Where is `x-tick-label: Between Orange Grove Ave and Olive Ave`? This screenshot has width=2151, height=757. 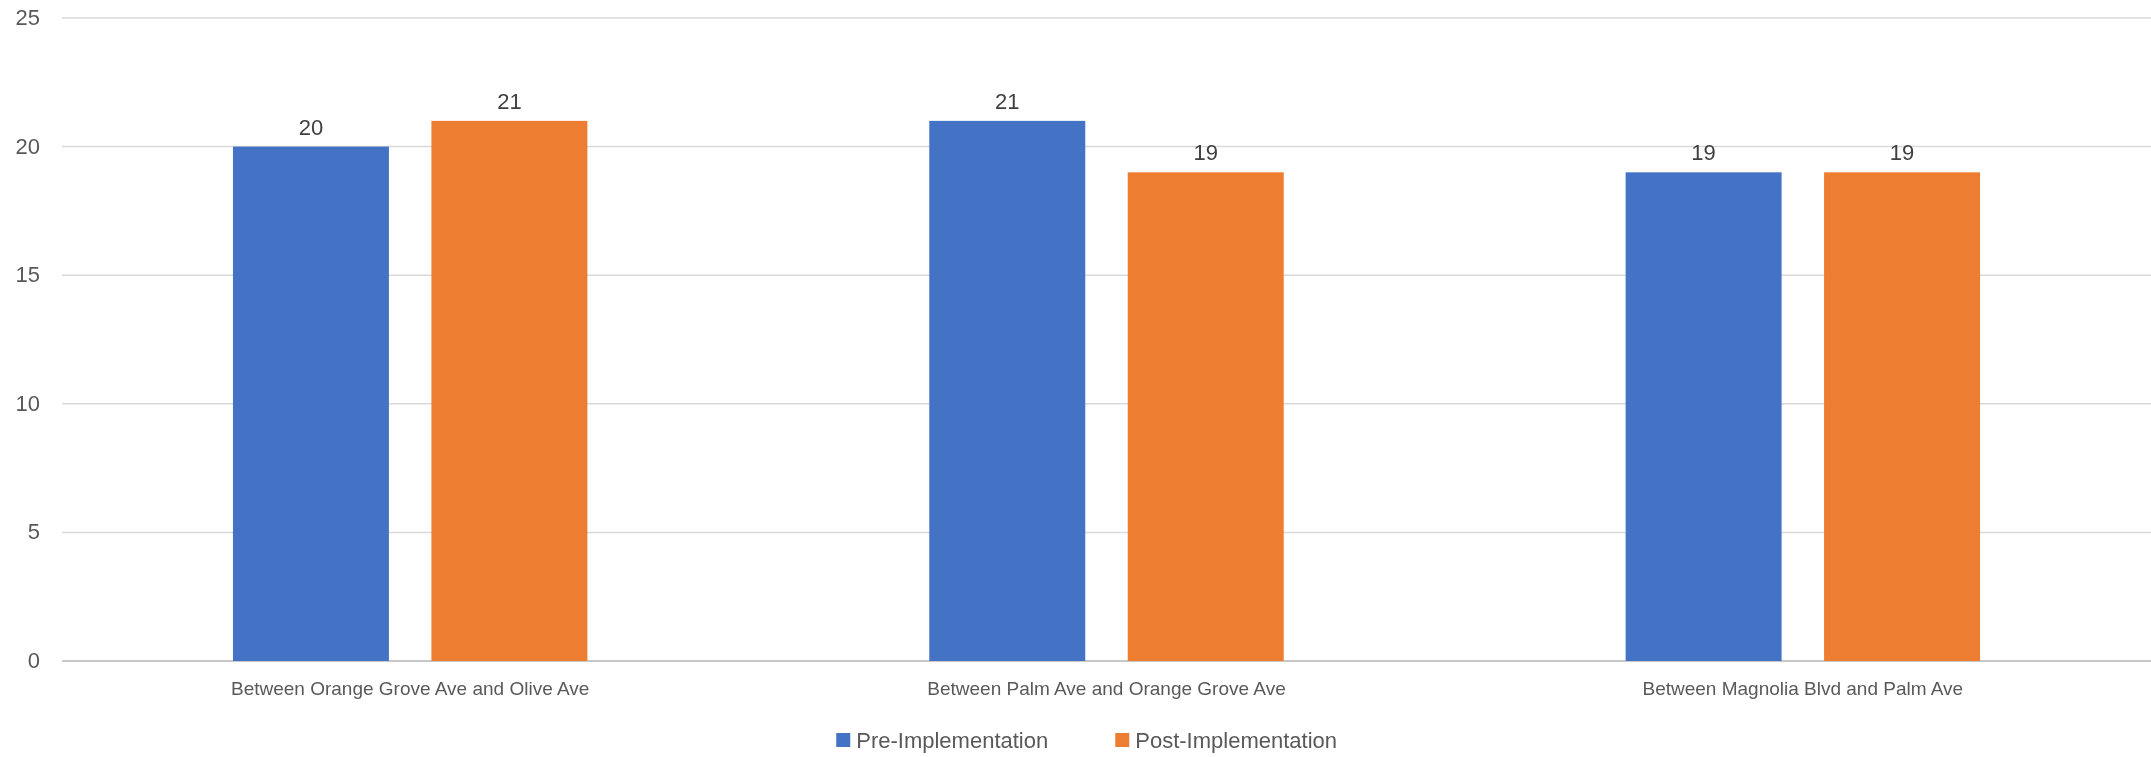
x-tick-label: Between Orange Grove Ave and Olive Ave is located at coordinates (410, 688).